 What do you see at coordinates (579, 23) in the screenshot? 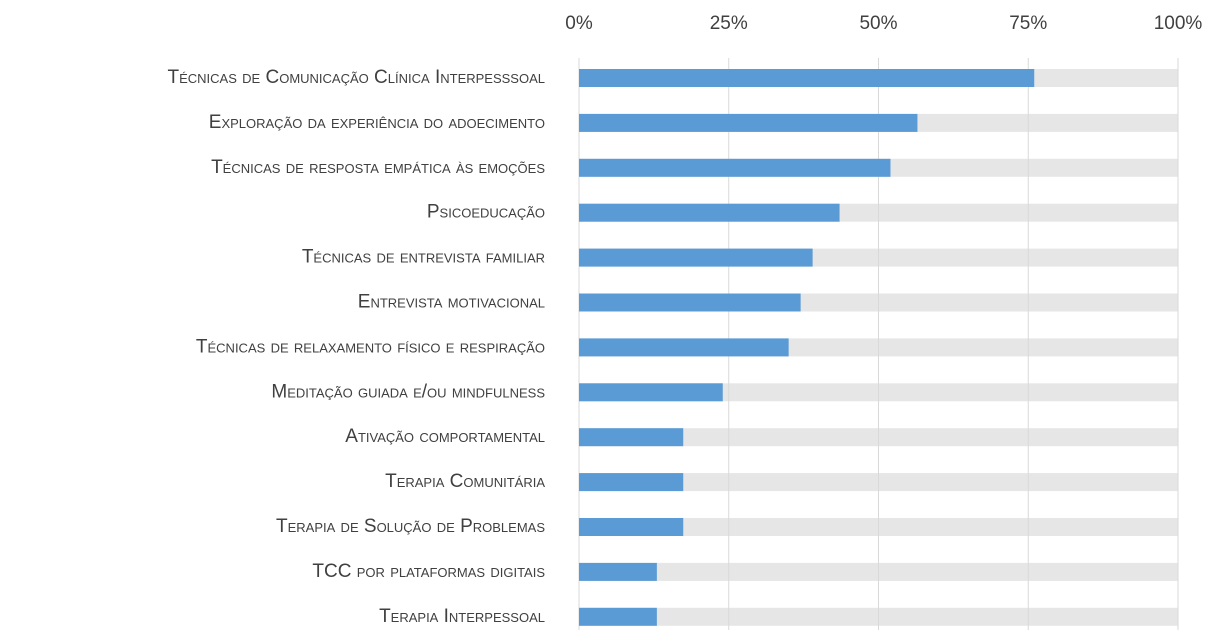
I see `x-tick-label: 0%` at bounding box center [579, 23].